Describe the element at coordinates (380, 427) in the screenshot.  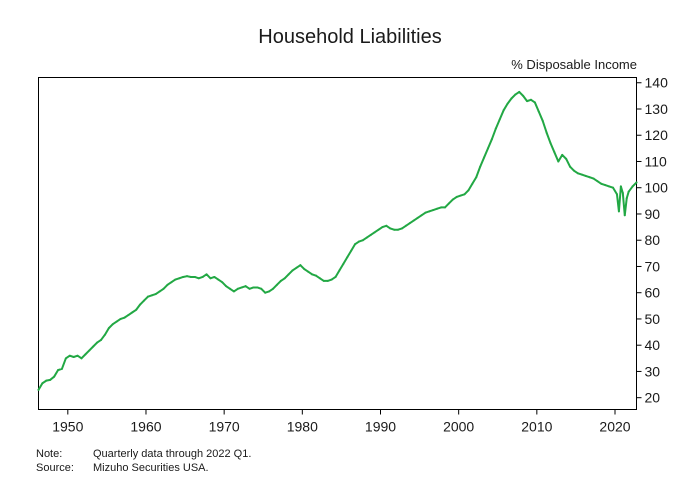
I see `x-tick-label: 1990` at that location.